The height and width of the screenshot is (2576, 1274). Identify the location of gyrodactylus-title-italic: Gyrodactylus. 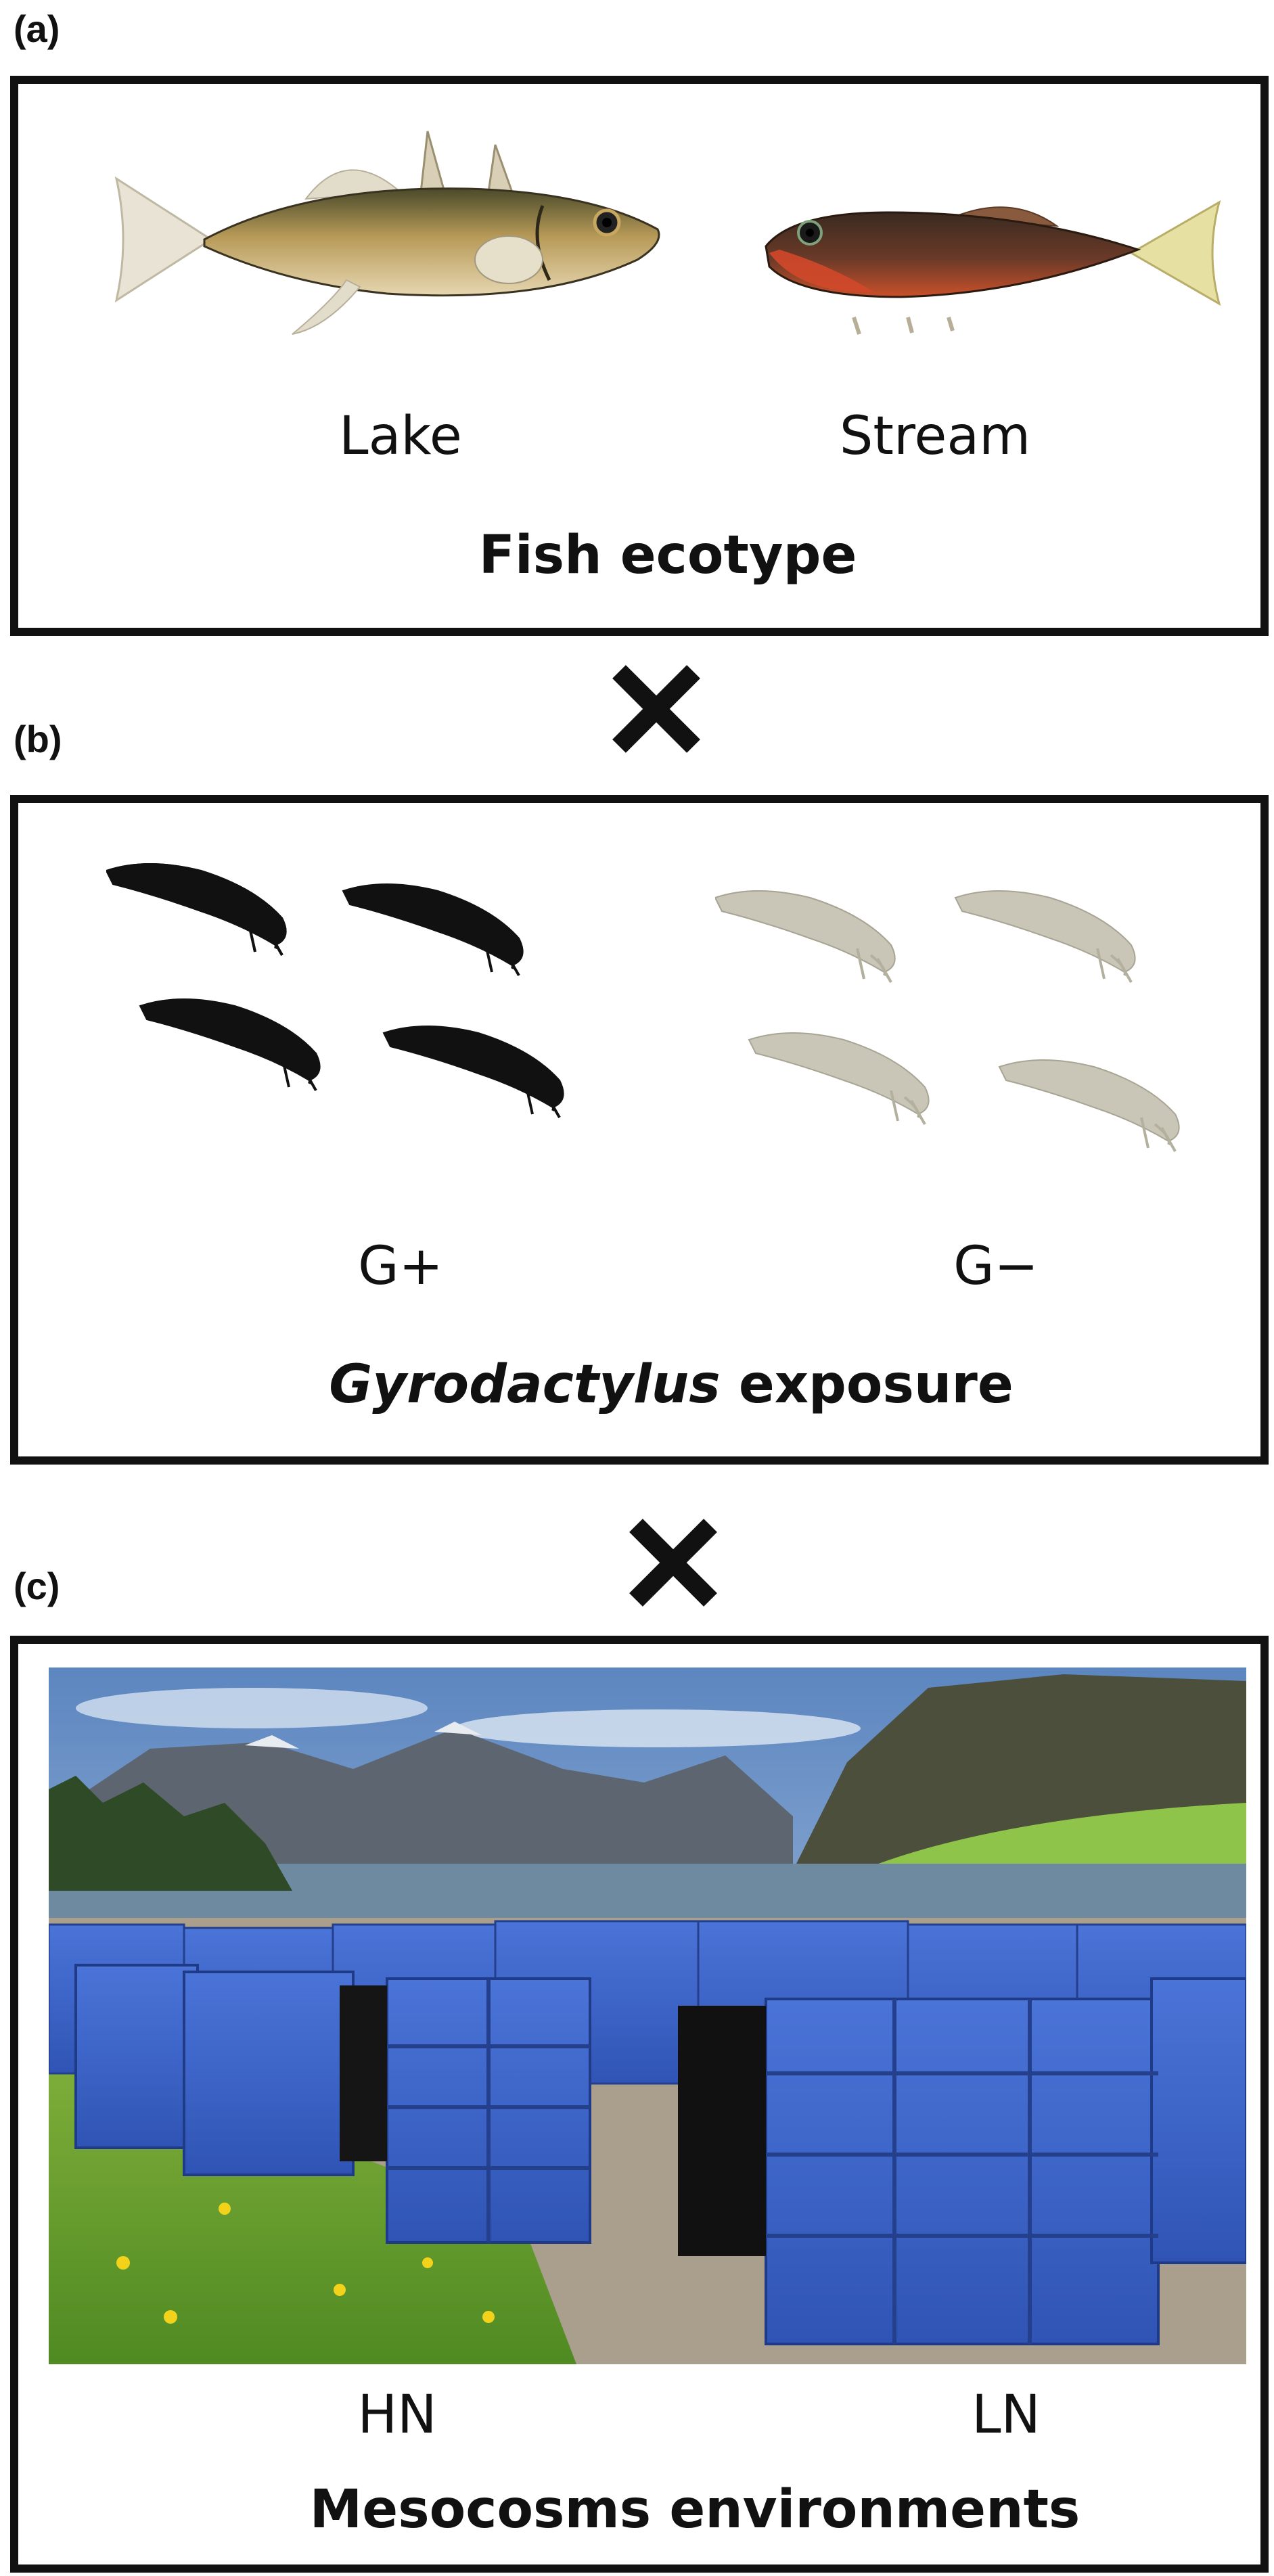
(525, 1384).